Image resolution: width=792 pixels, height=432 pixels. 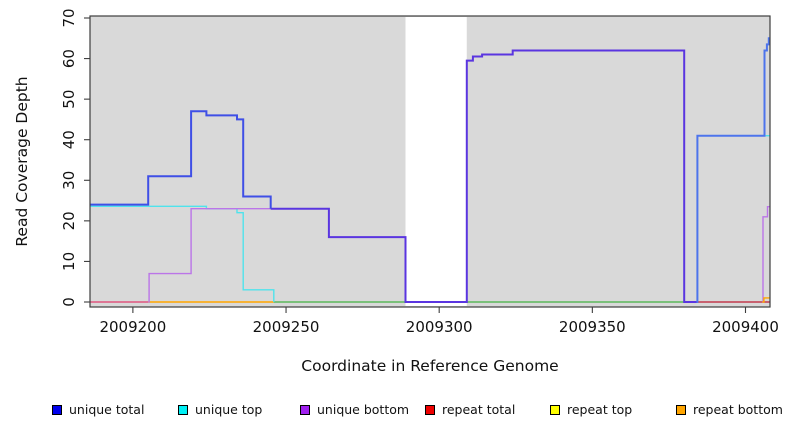 I want to click on legend-item-unique-top: unique top, so click(x=220, y=410).